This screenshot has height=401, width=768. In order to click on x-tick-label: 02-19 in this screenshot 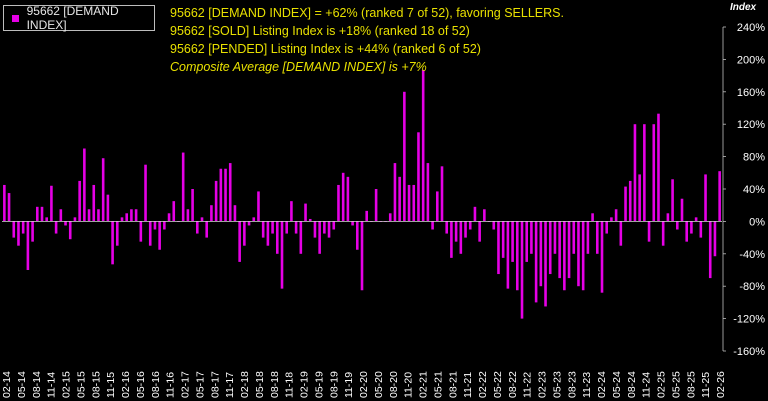, I will do `click(305, 384)`.